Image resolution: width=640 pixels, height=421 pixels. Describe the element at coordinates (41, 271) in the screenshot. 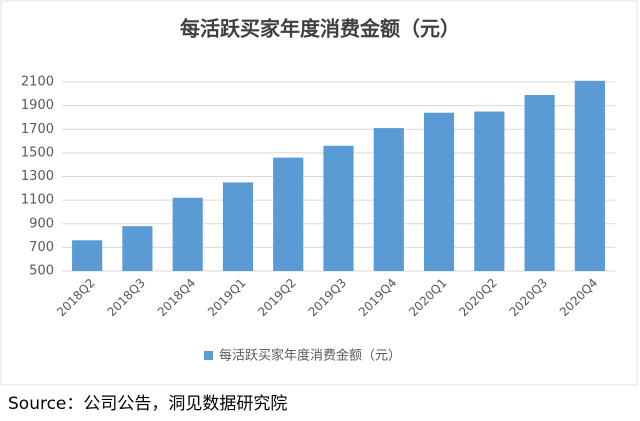

I see `y-tick-label: 500` at that location.